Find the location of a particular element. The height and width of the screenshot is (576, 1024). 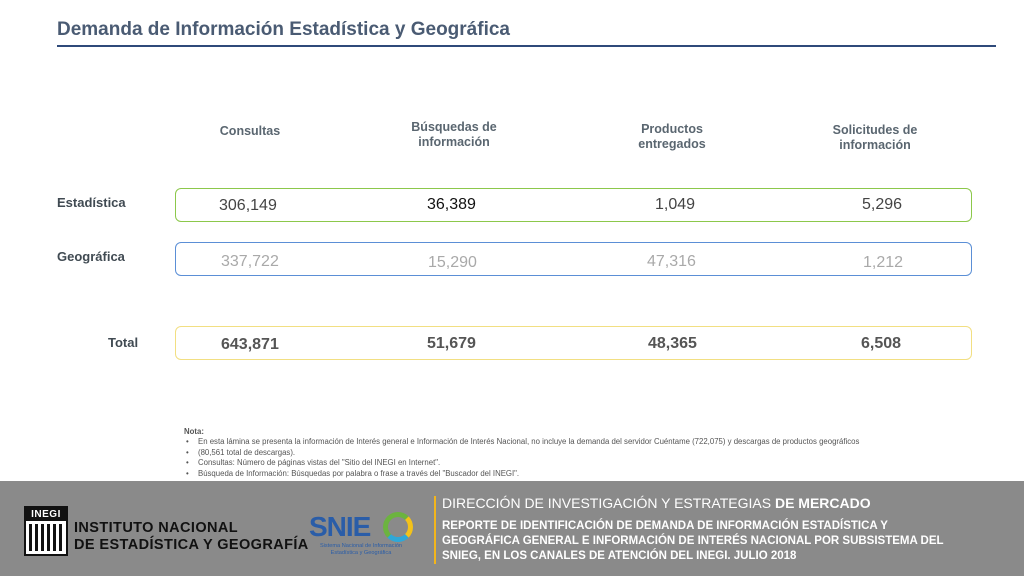

cell-estadistica-busquedas: 36,389 is located at coordinates (451, 204).